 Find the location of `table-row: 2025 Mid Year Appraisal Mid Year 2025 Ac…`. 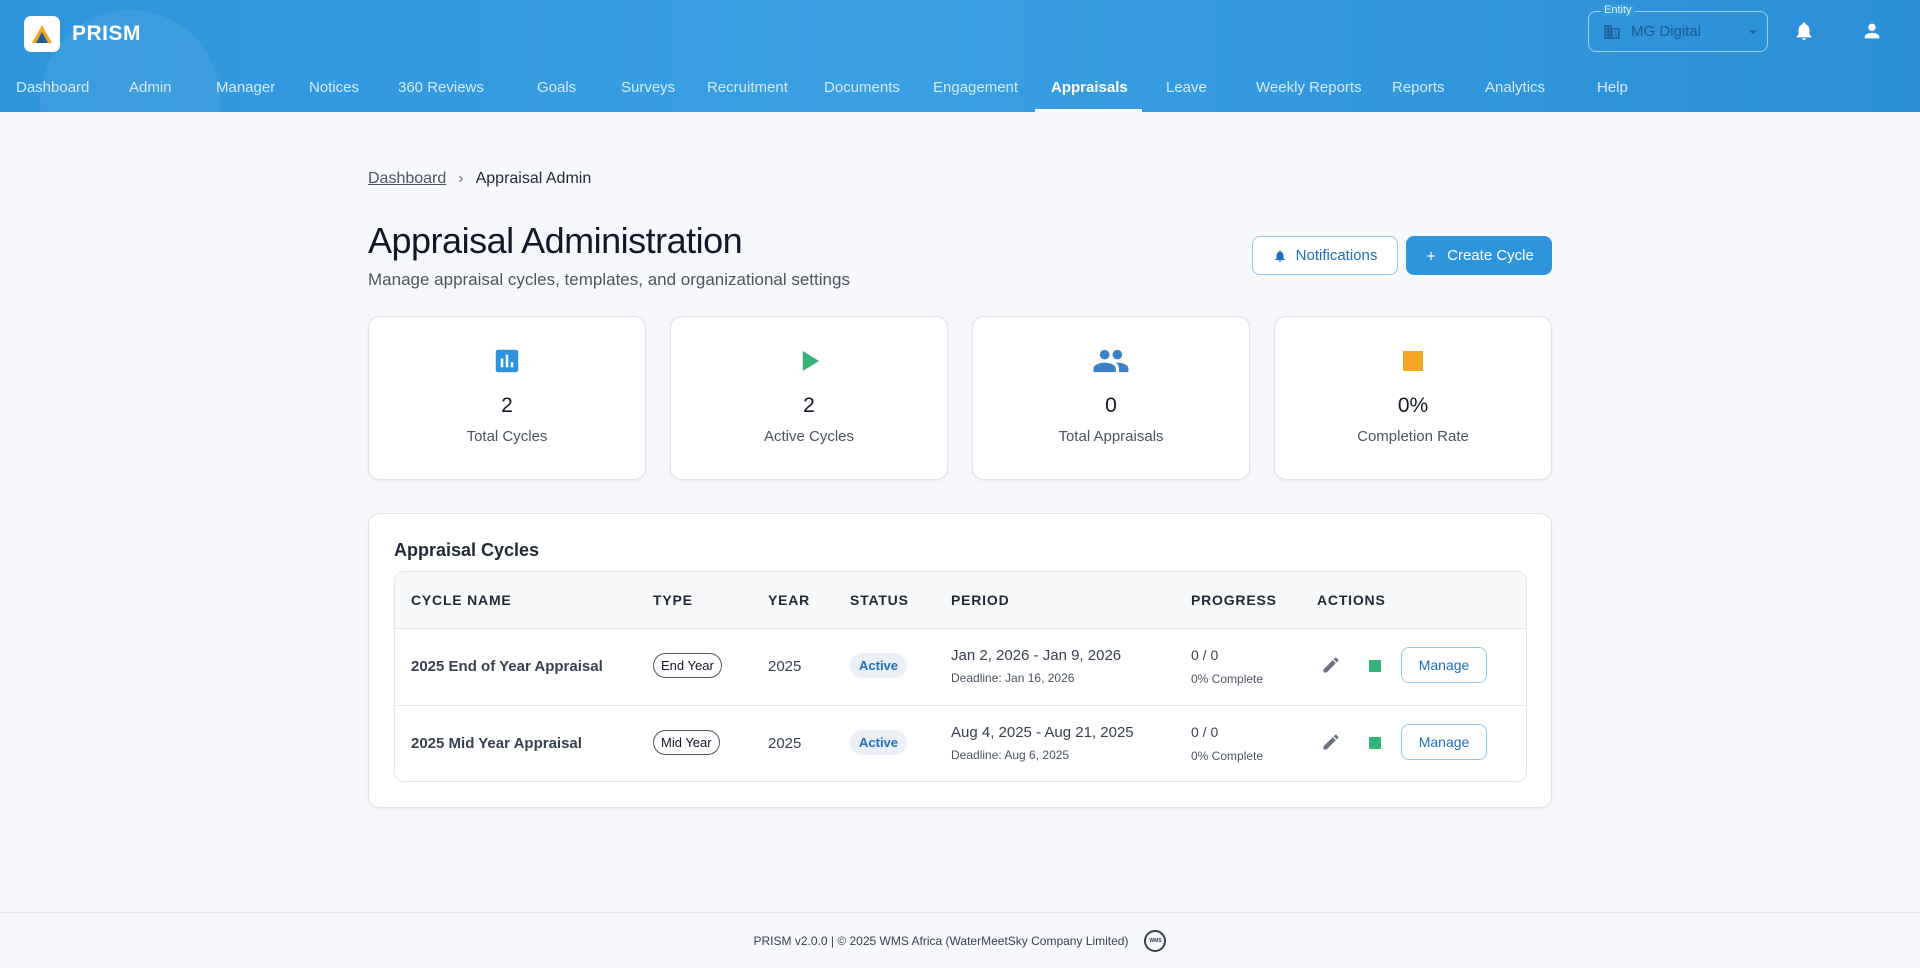

table-row: 2025 Mid Year Appraisal Mid Year 2025 Ac… is located at coordinates (960, 743).